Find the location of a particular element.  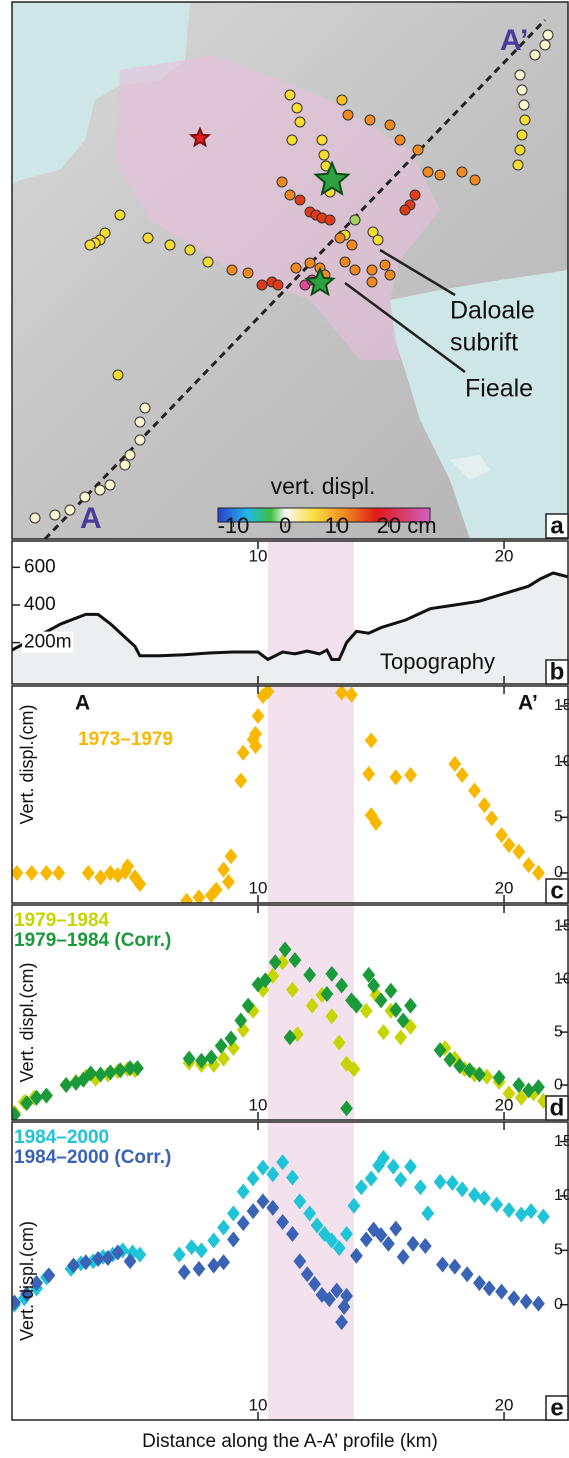

legend-entry: 1984–2000 (Corr.) is located at coordinates (92, 1157).